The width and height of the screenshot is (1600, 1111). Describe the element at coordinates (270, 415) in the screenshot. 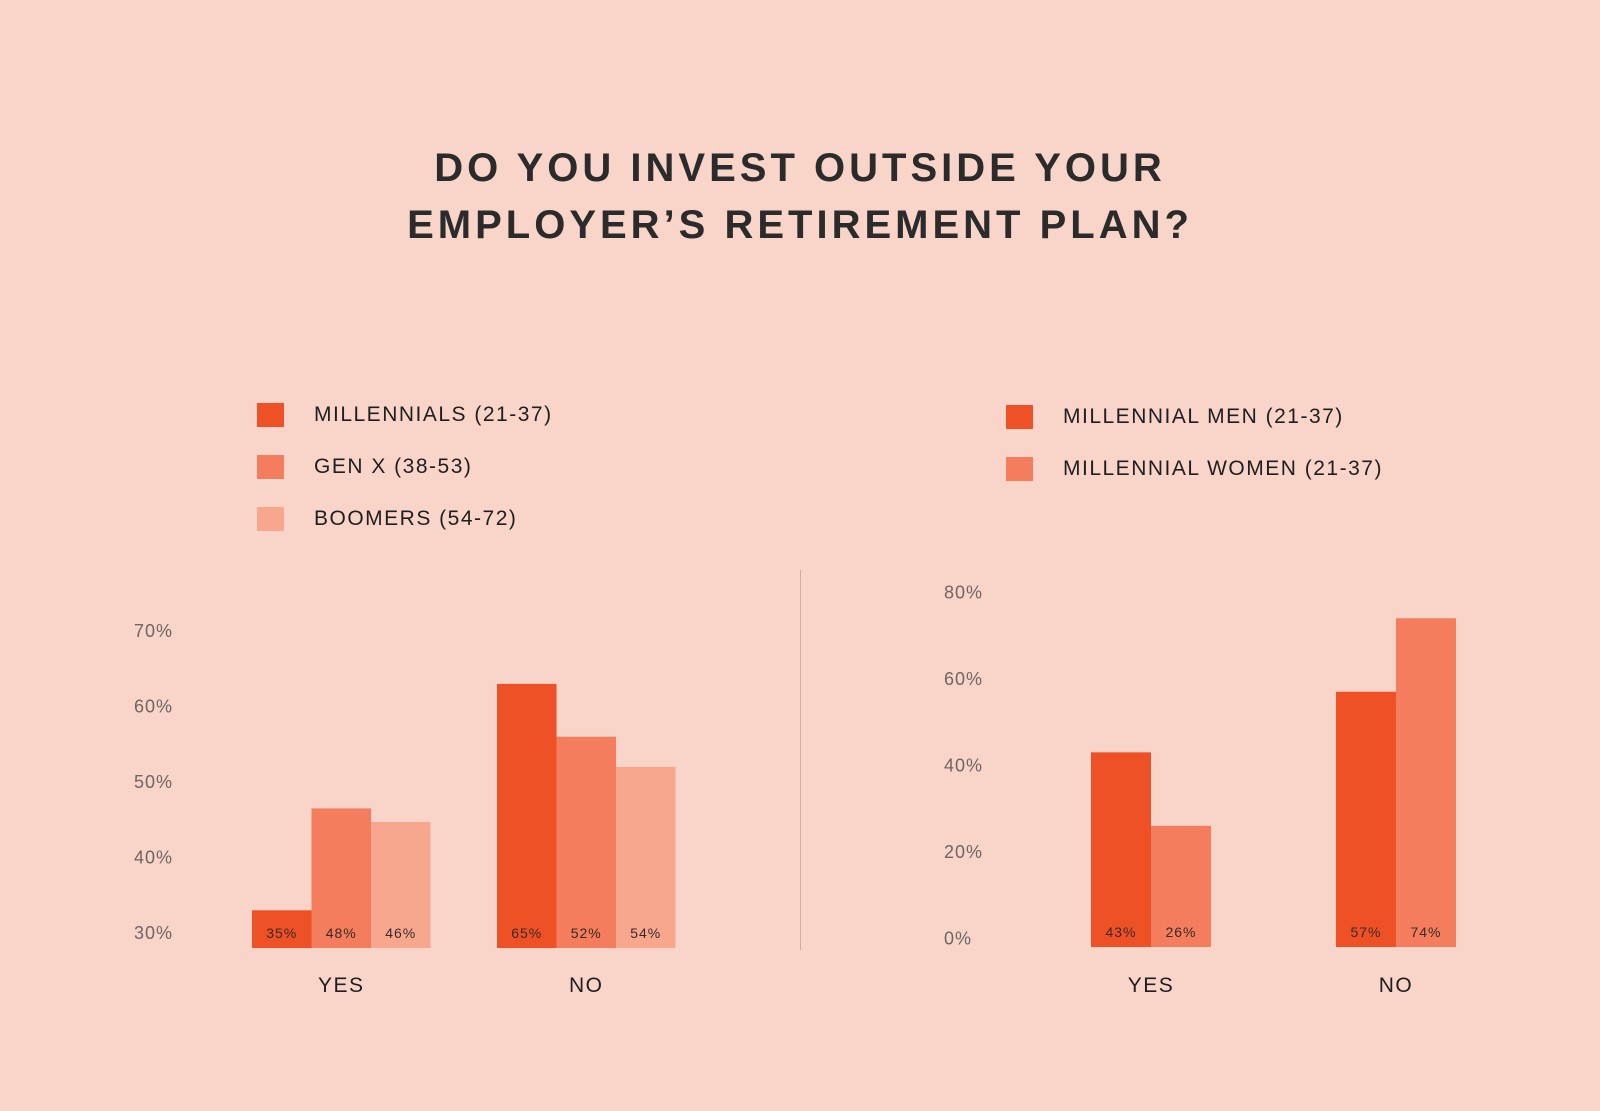

I see `legend-swatch-millennials` at that location.